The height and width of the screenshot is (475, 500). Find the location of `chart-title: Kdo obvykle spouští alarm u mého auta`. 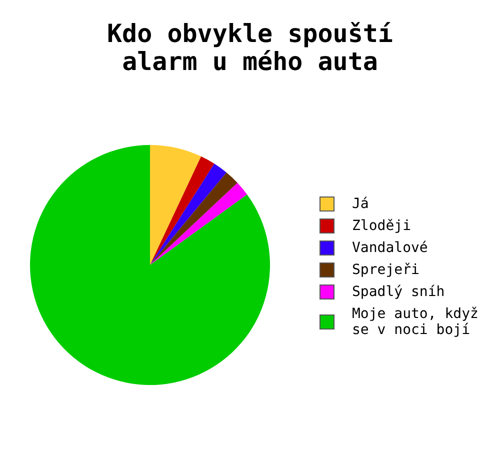

chart-title: Kdo obvykle spouští alarm u mého auta is located at coordinates (250, 47).